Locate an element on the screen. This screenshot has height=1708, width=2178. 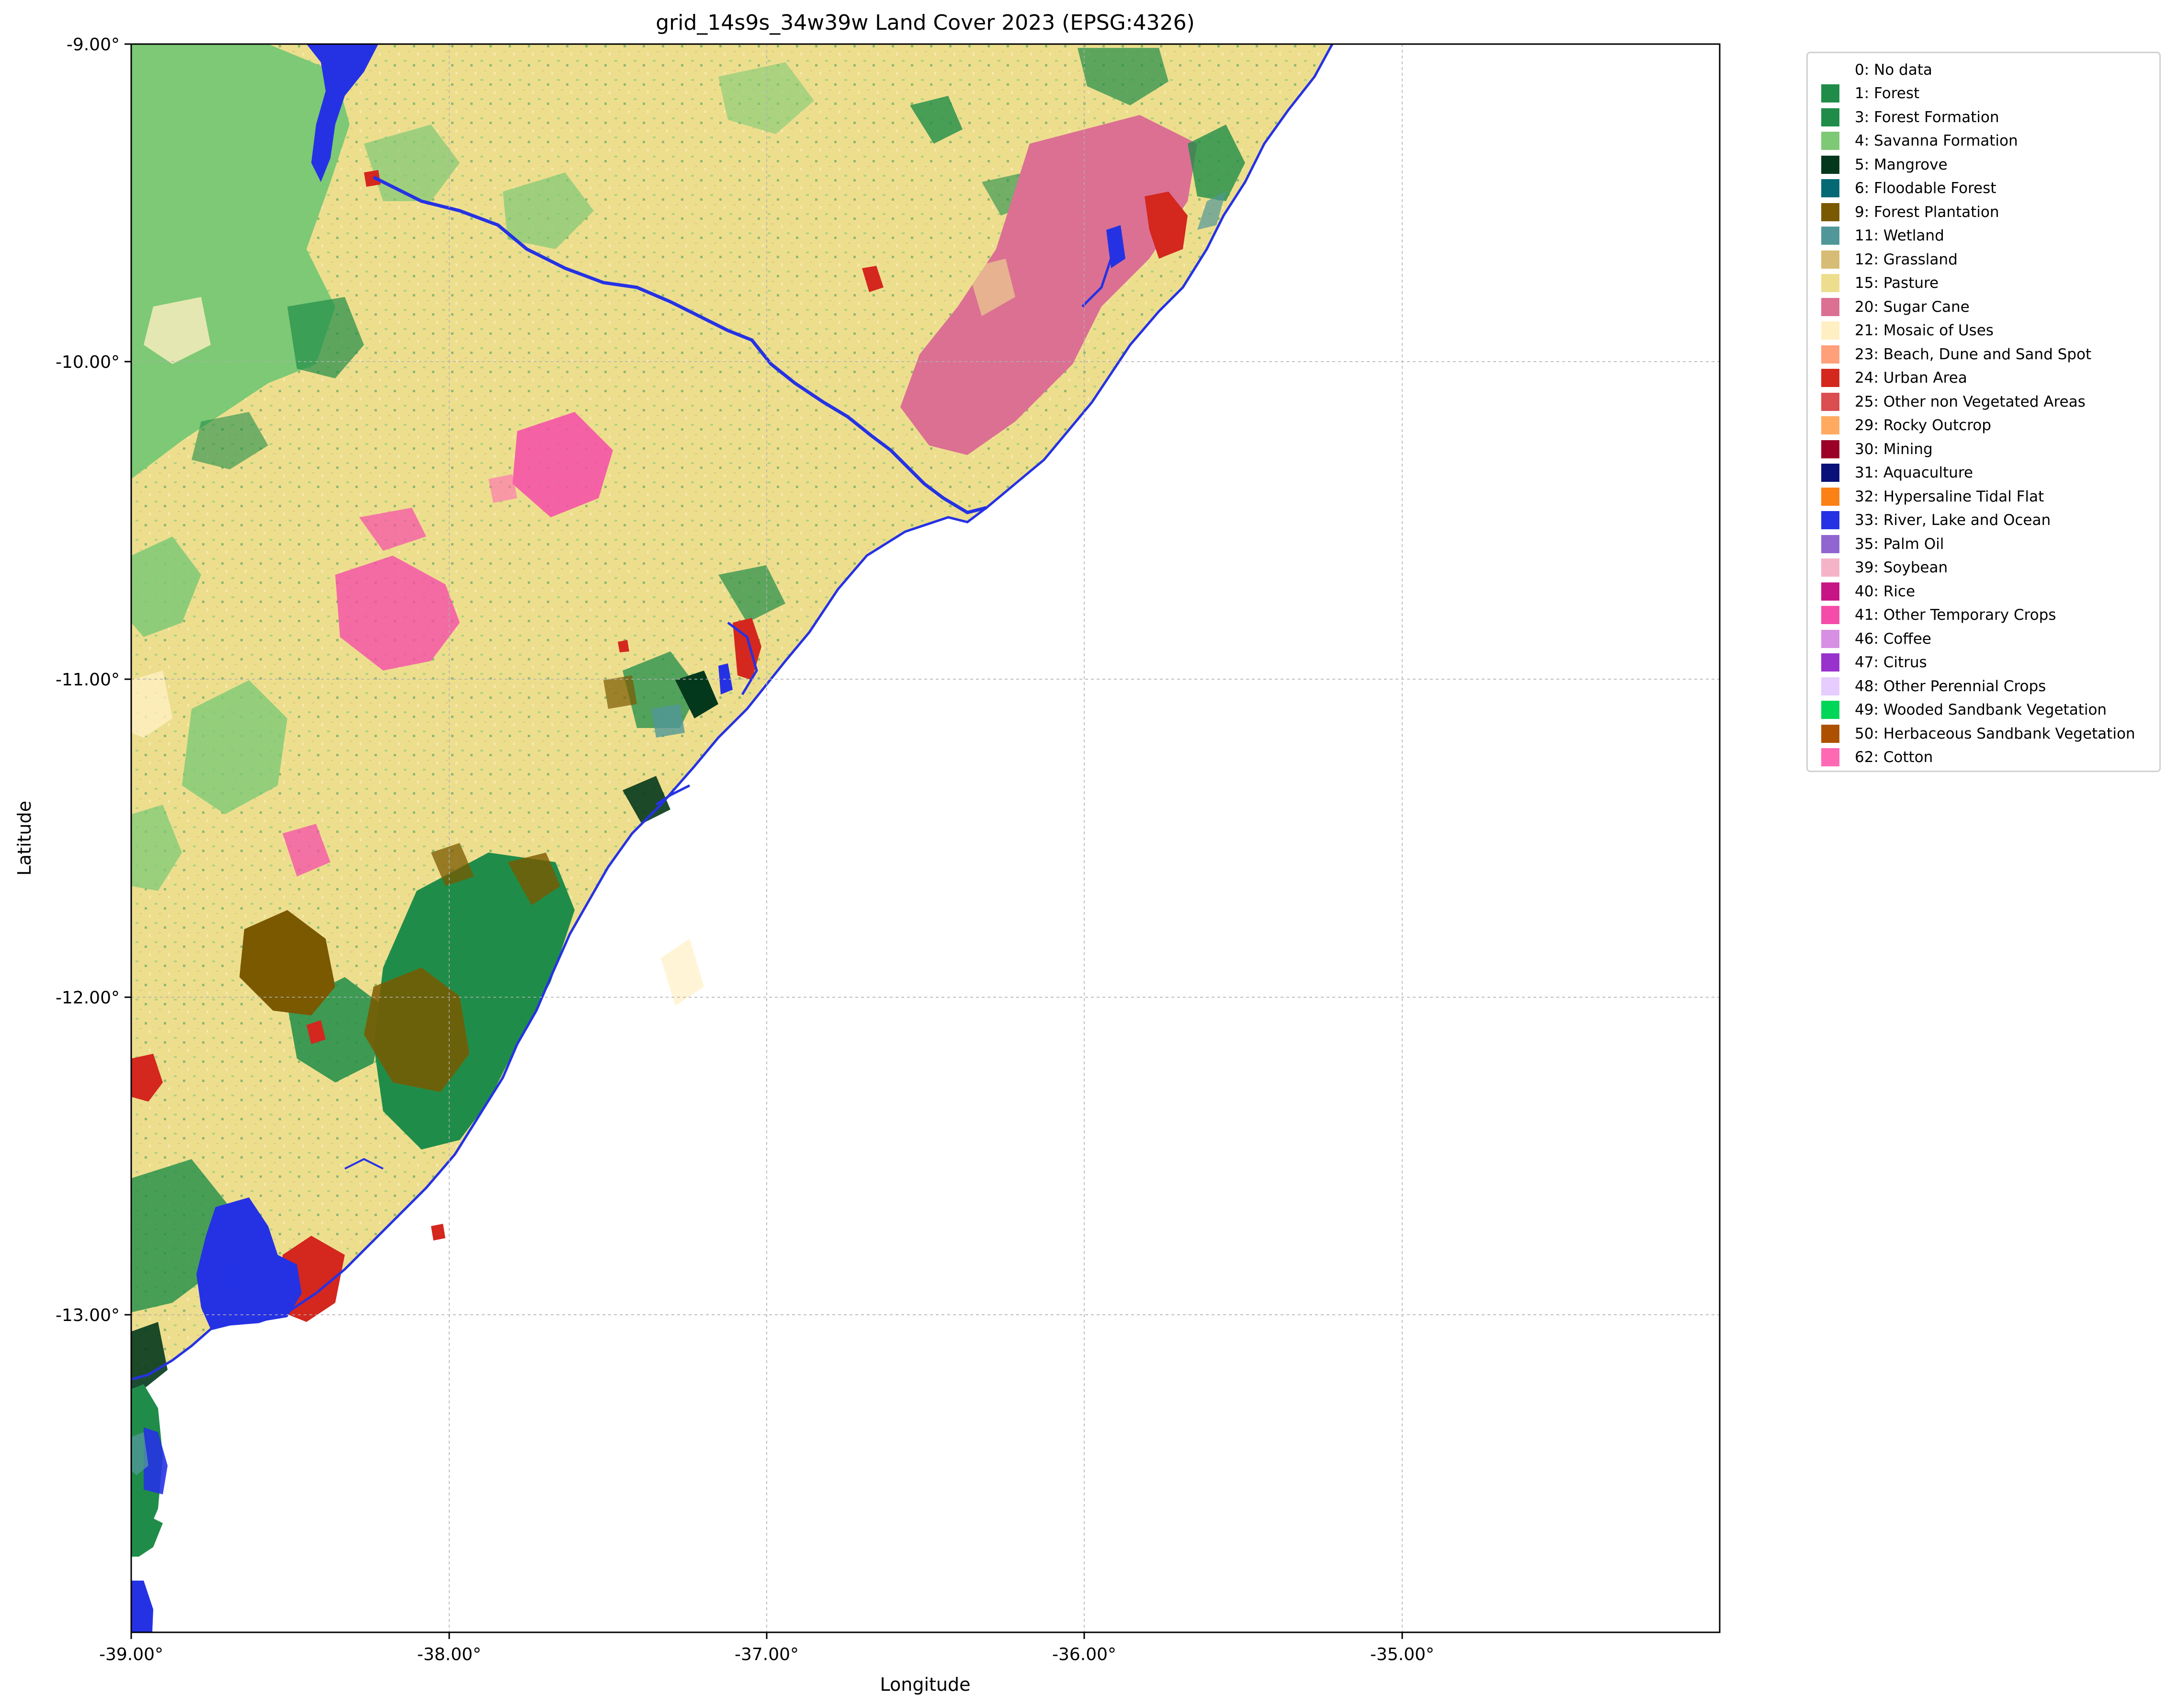
legend-label: 48: Other Perennial Crops is located at coordinates (1950, 686).